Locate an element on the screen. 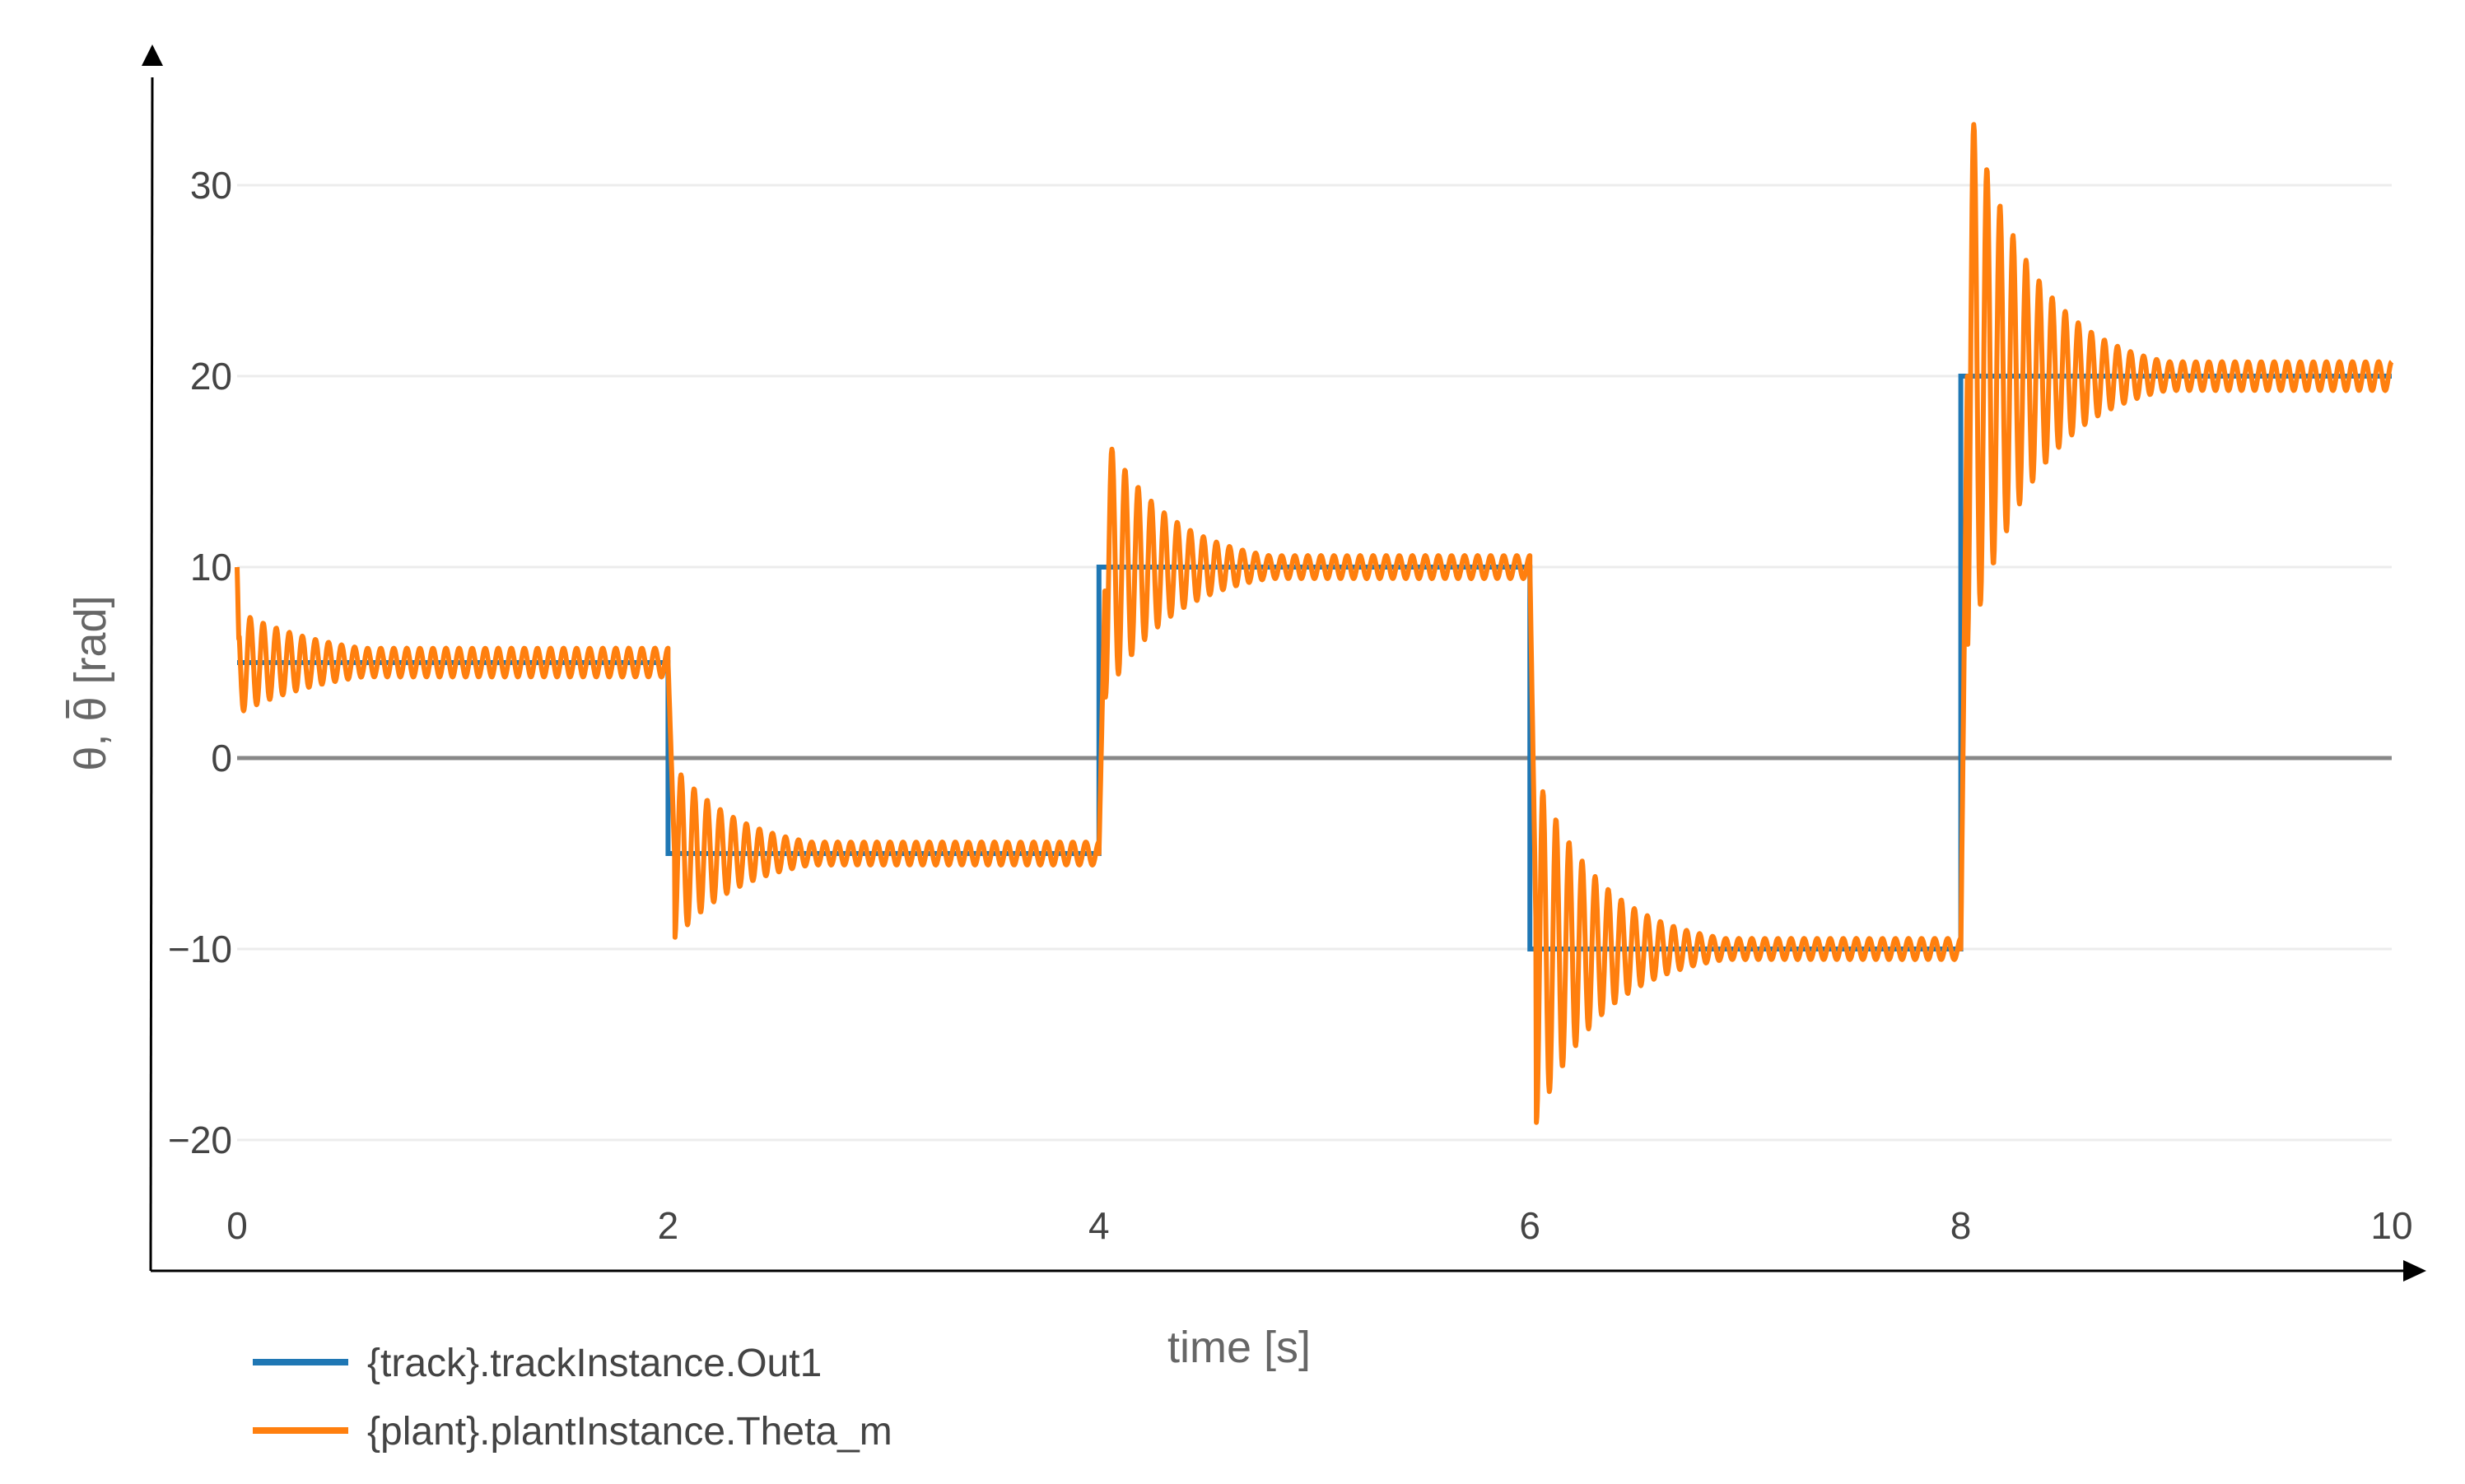  x-tick-label: 8 is located at coordinates (1961, 1225).